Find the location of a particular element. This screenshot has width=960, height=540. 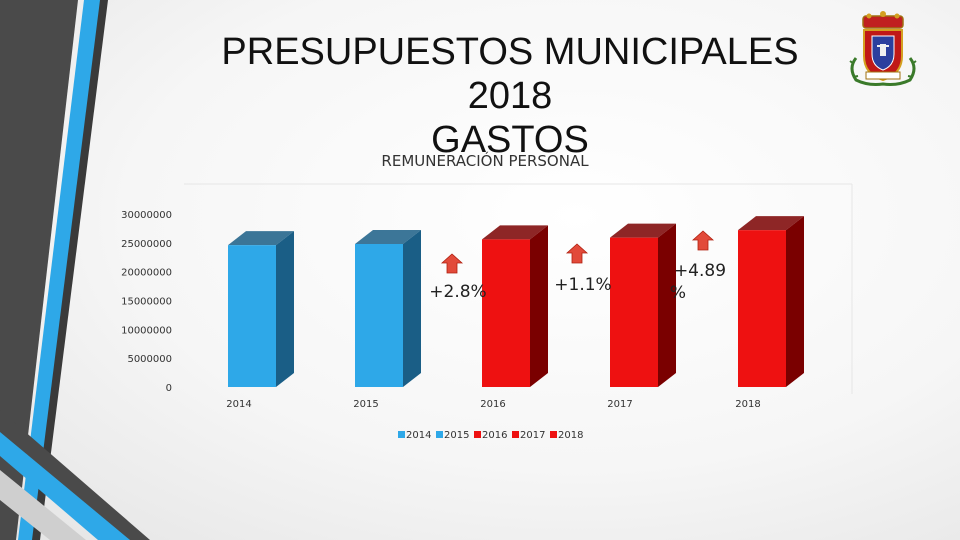

x-tick-label: 2016 is located at coordinates (492, 404).